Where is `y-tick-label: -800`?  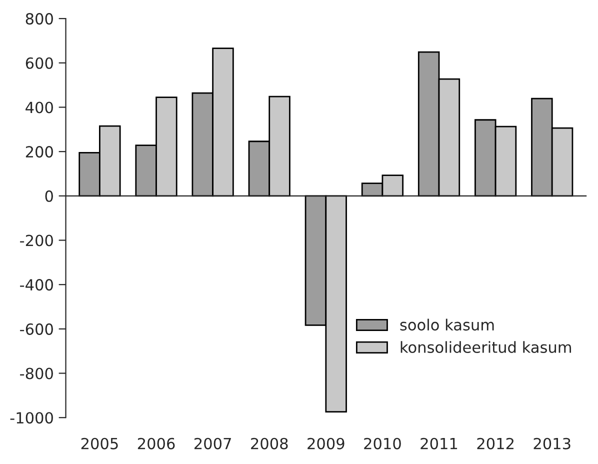 y-tick-label: -800 is located at coordinates (36, 374).